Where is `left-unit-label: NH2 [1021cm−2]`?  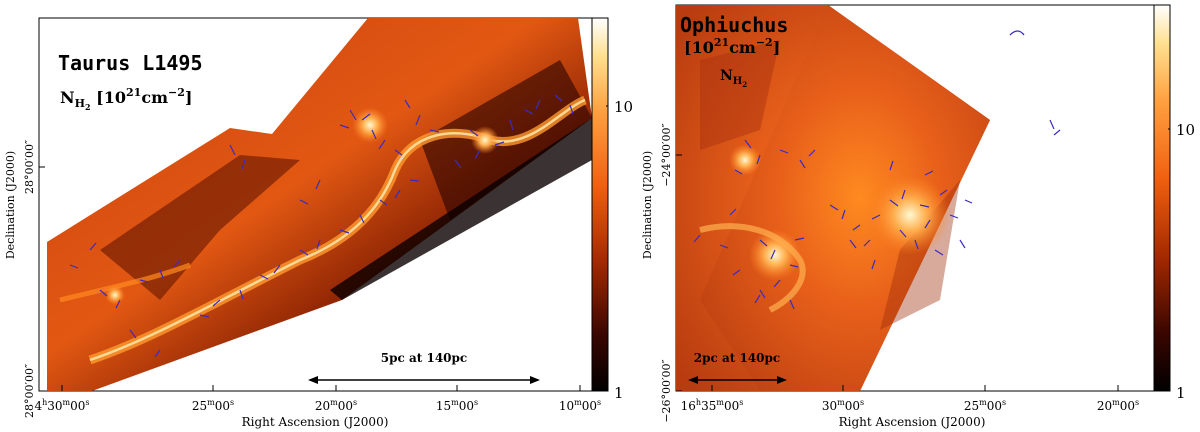
left-unit-label: NH2 [1021cm−2] is located at coordinates (126, 99).